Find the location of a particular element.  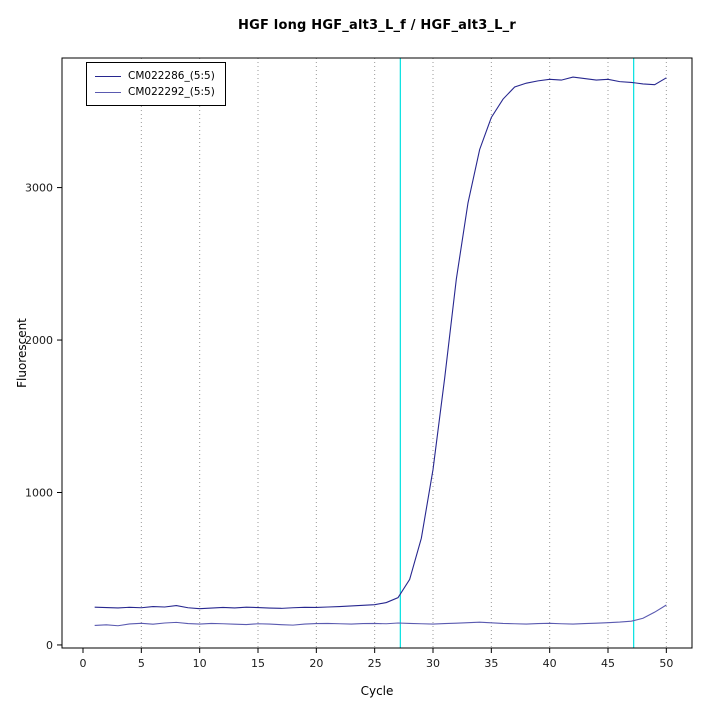

legend-label: CM022286_(5:5) is located at coordinates (171, 76).